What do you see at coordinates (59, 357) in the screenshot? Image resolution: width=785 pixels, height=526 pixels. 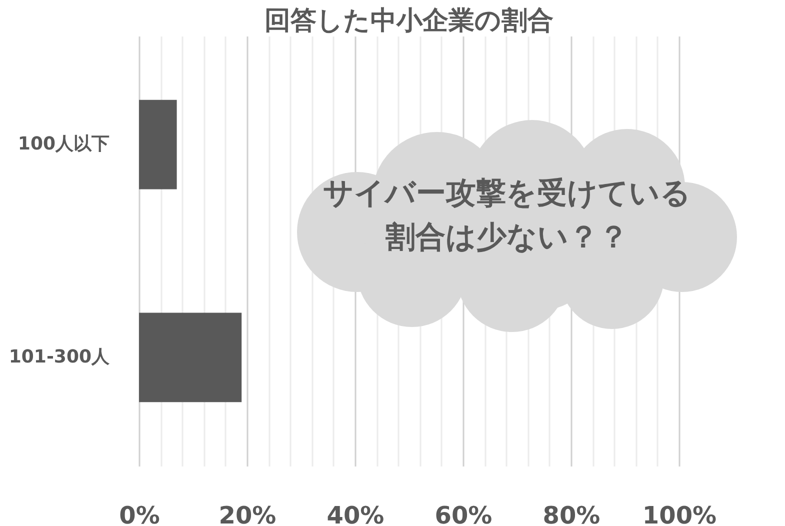 I see `y-tick-label: 101-300人` at bounding box center [59, 357].